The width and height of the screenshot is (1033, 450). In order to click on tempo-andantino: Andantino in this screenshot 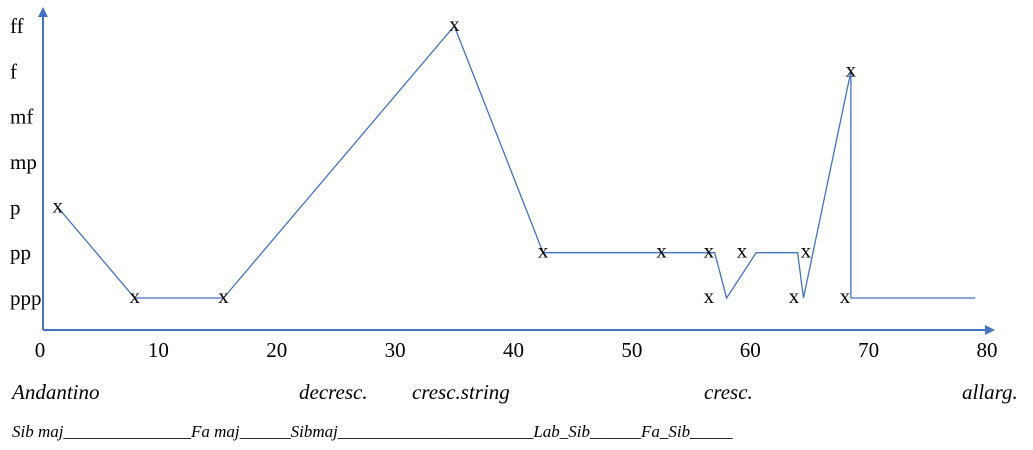, I will do `click(56, 392)`.